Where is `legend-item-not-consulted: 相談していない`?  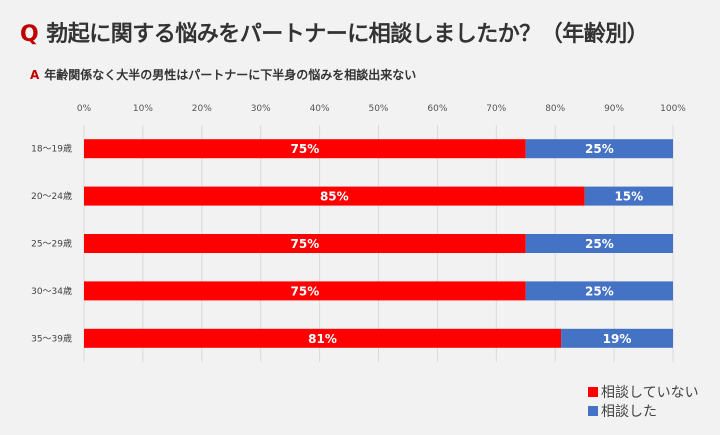
legend-item-not-consulted: 相談していない is located at coordinates (643, 393).